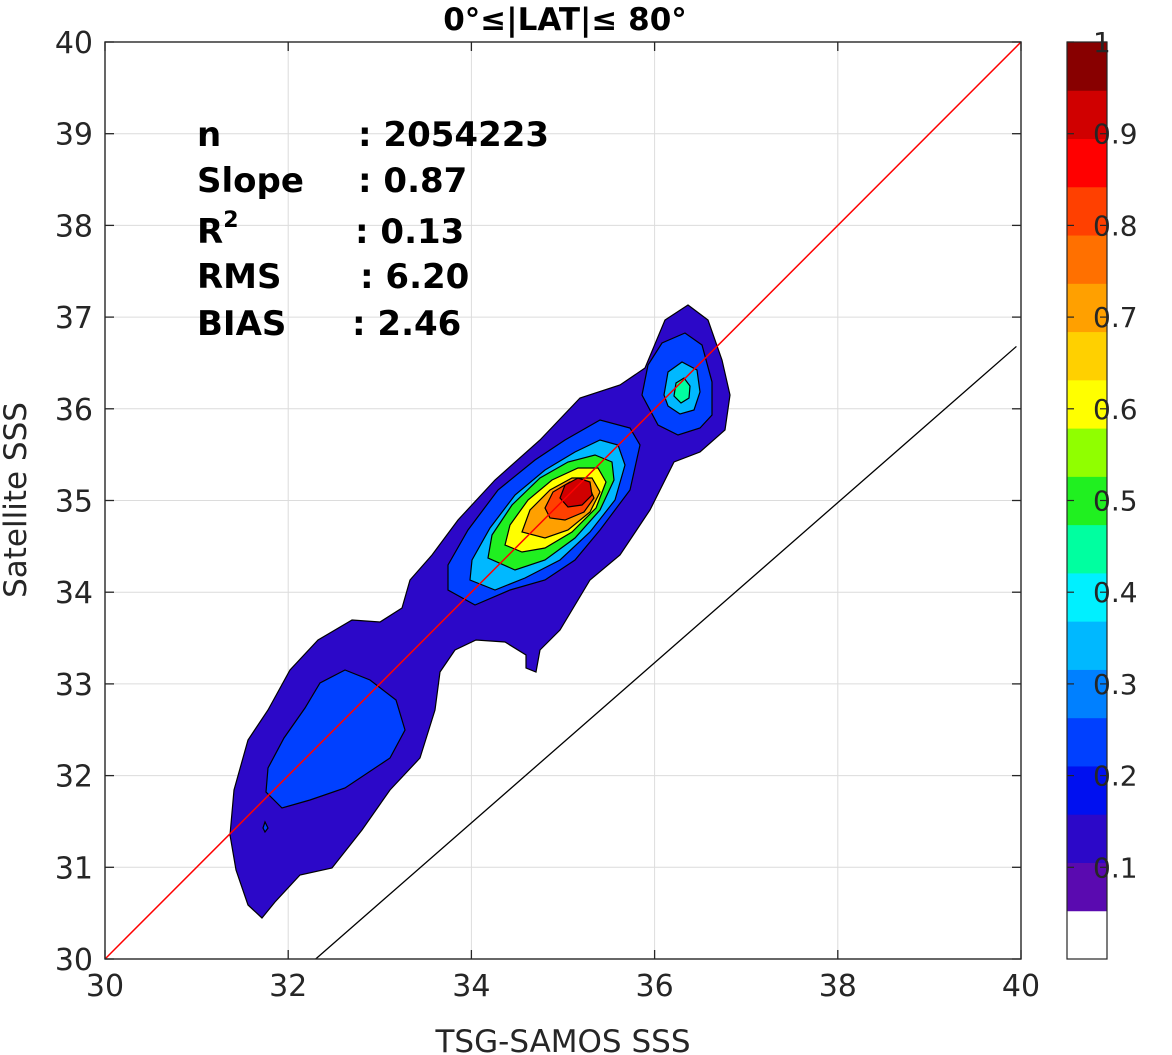  Describe the element at coordinates (682, 390) in the screenshot. I see `contour-level-0.4` at that location.